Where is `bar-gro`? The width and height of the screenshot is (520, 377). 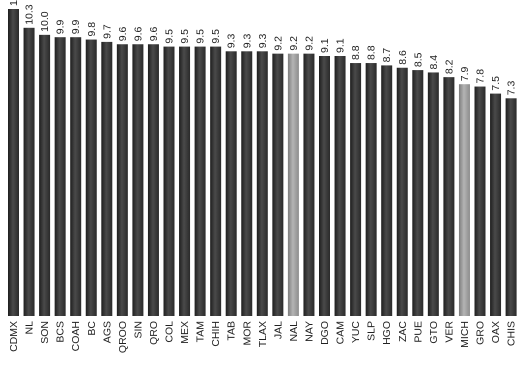 bar-gro is located at coordinates (480, 201).